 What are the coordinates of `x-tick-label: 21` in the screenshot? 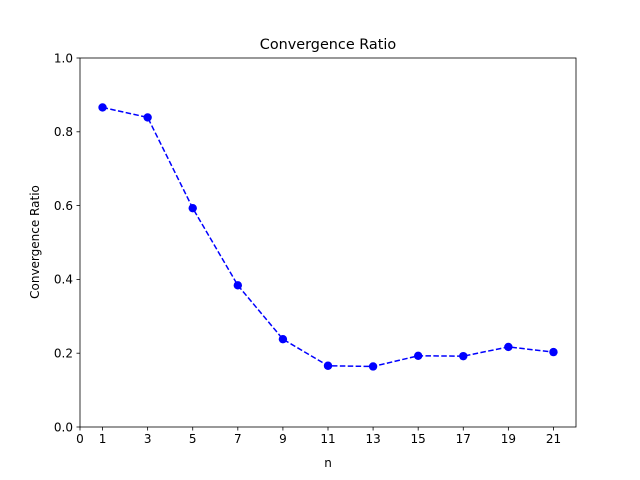 It's located at (553, 439).